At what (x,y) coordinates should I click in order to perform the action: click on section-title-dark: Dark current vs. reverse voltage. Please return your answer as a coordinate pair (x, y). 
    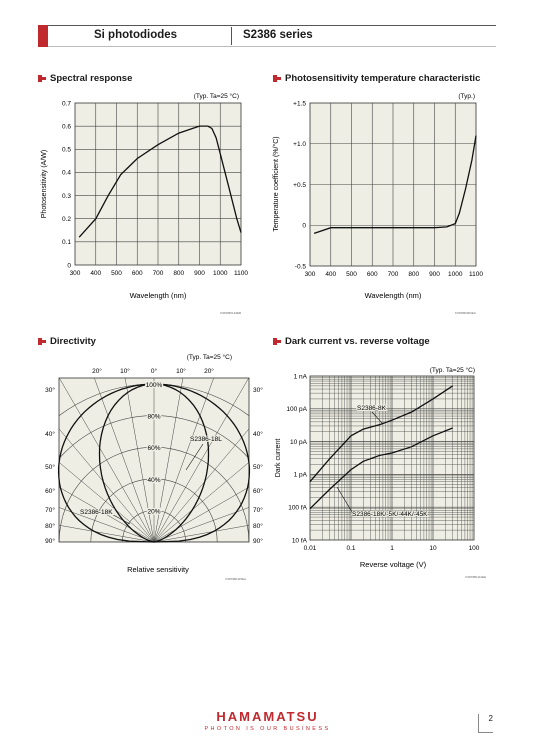
    Looking at the image, I should click on (351, 341).